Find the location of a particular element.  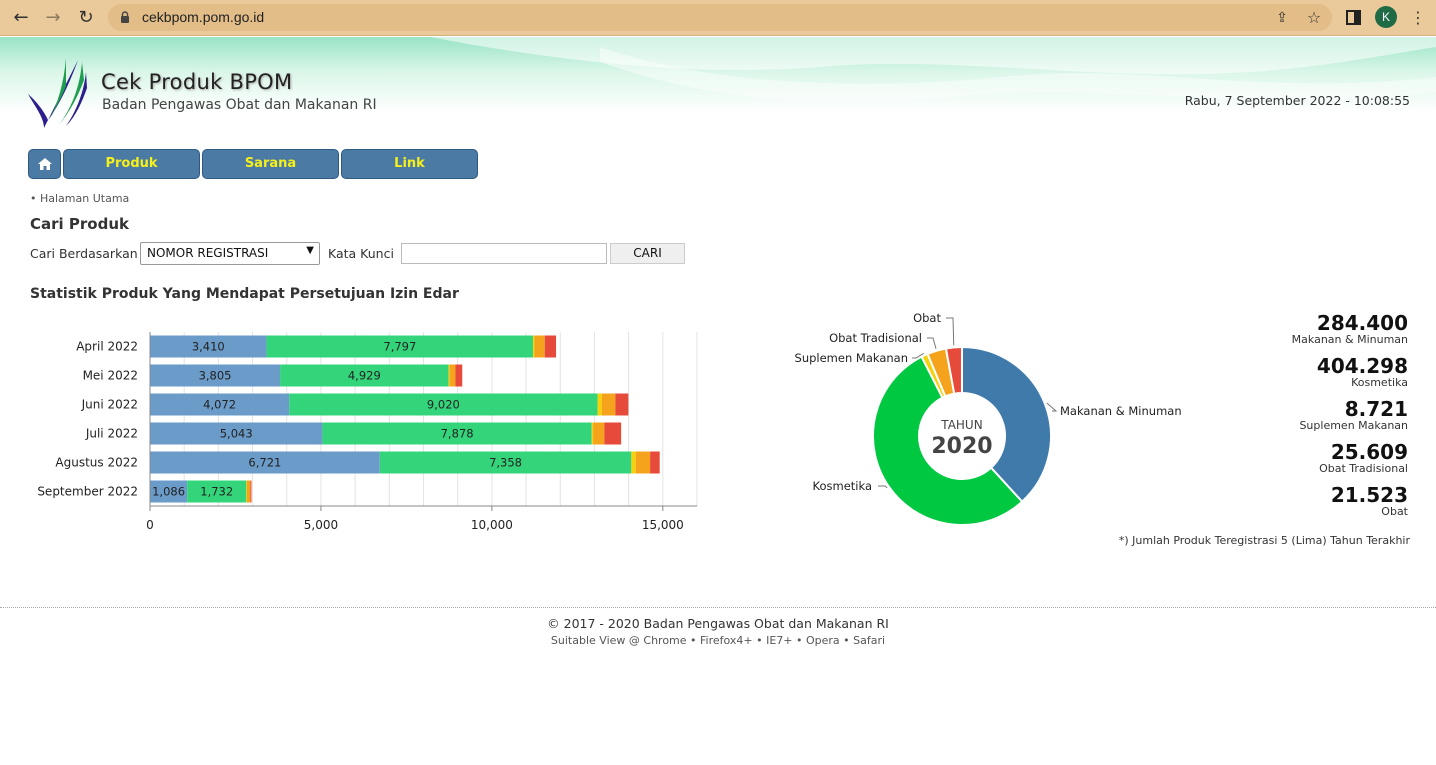

category-label: Juli 2022 is located at coordinates (111, 434).